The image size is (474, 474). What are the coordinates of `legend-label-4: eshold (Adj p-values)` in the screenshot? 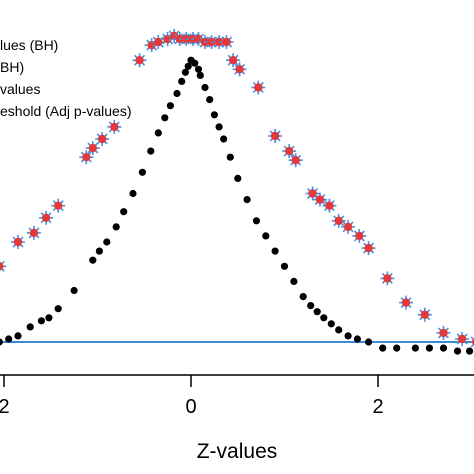 It's located at (66, 111).